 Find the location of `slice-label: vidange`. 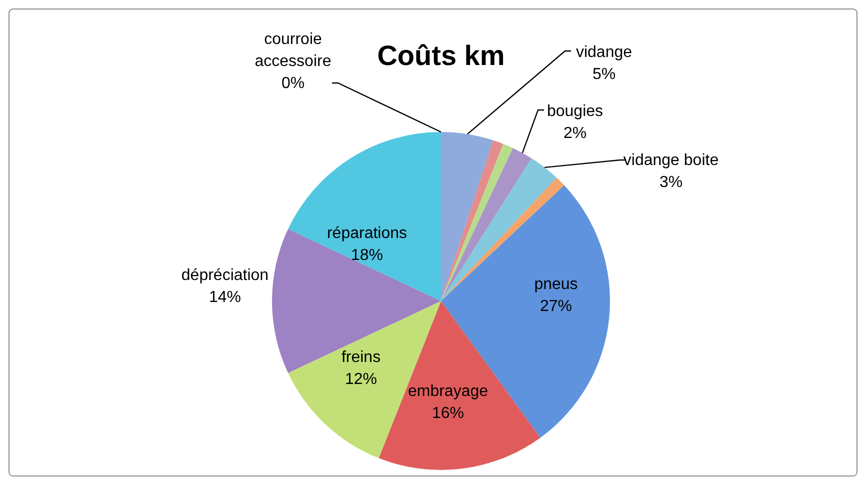

slice-label: vidange is located at coordinates (604, 52).